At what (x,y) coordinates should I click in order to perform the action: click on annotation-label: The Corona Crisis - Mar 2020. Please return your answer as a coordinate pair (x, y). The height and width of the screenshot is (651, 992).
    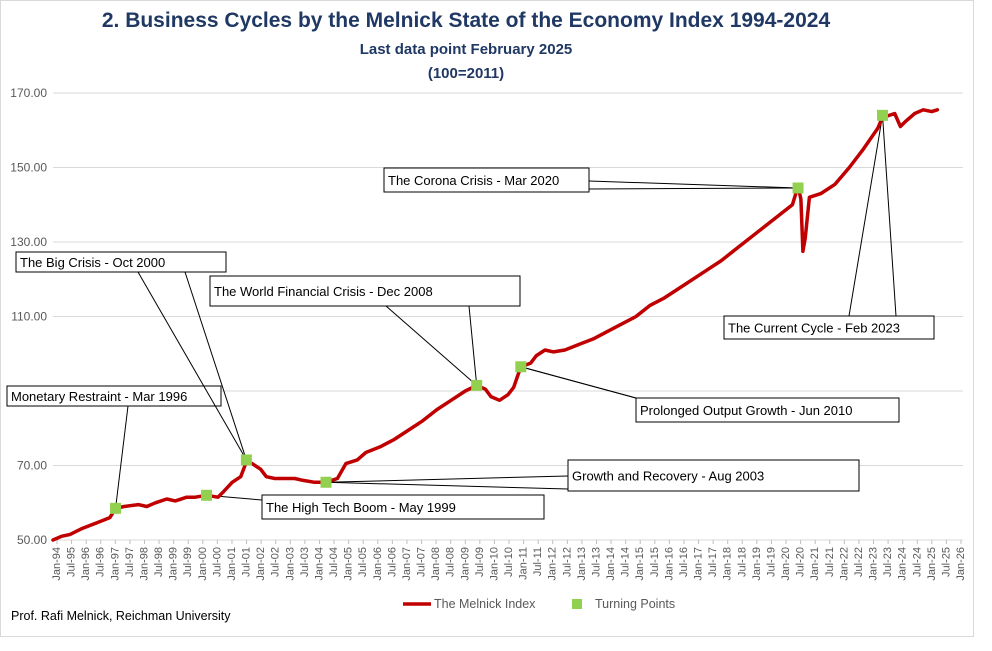
    Looking at the image, I should click on (473, 180).